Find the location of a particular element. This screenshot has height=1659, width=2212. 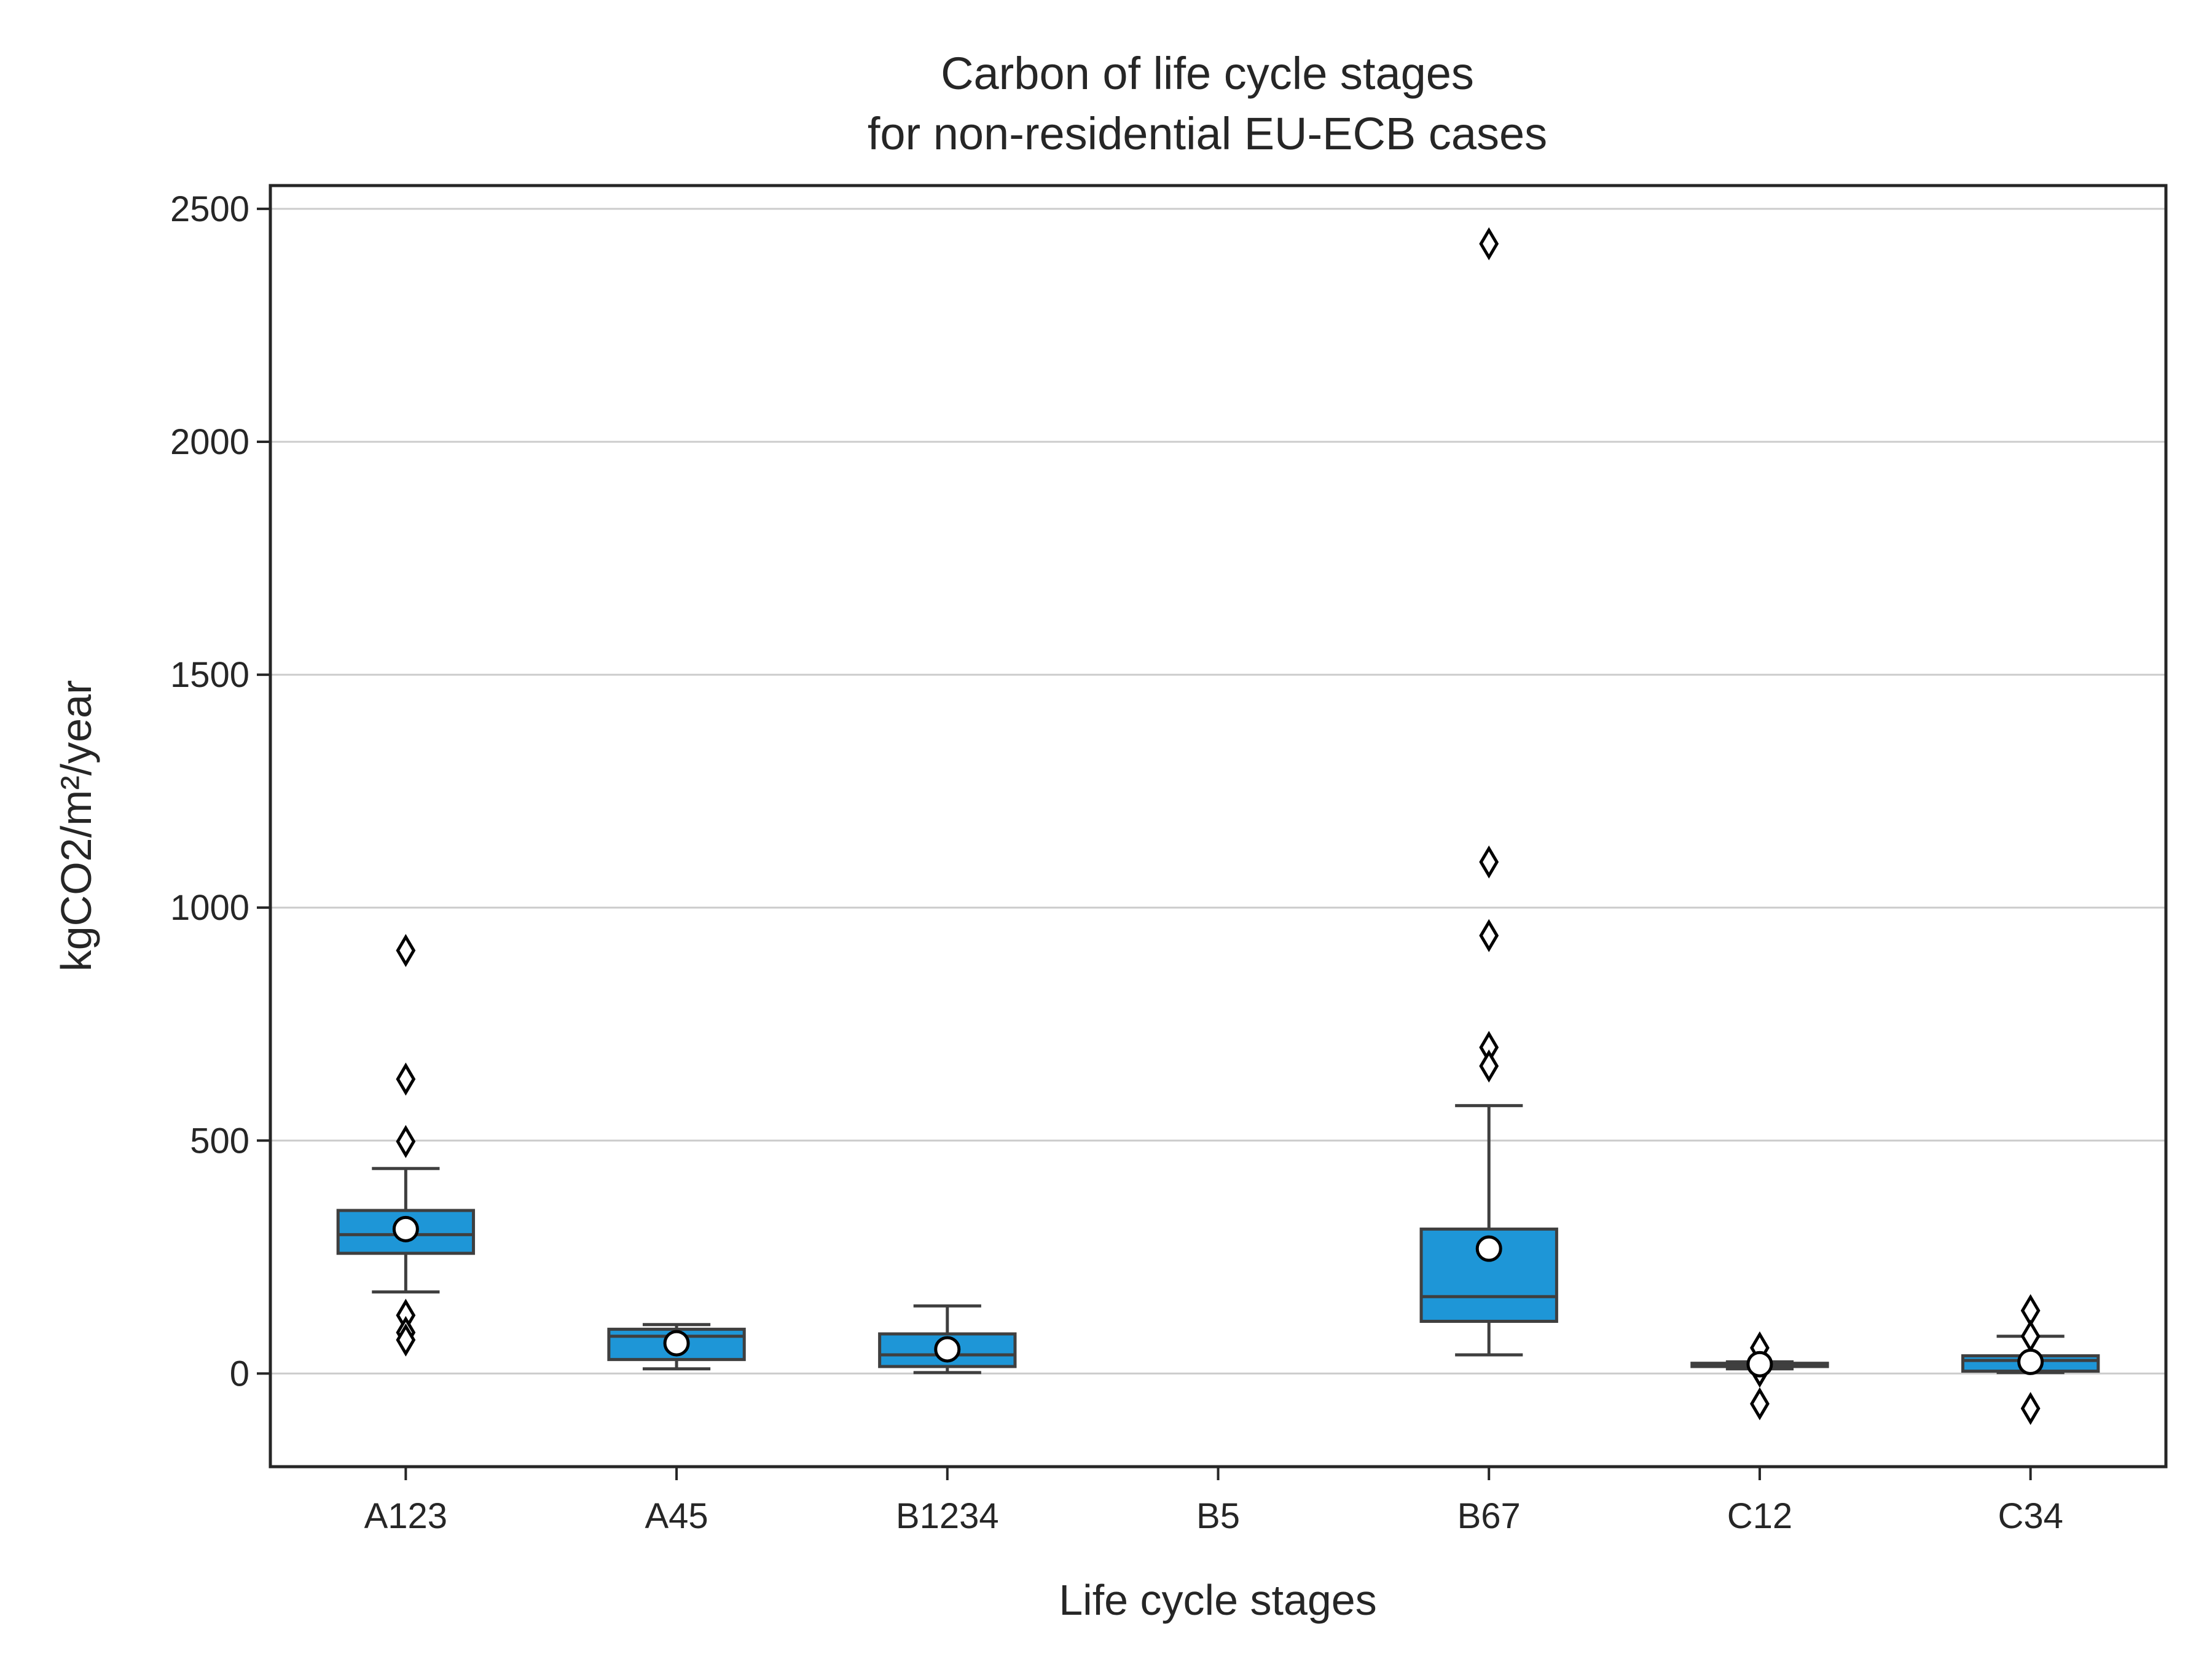

x-tick-label: C34 is located at coordinates (2030, 1516).